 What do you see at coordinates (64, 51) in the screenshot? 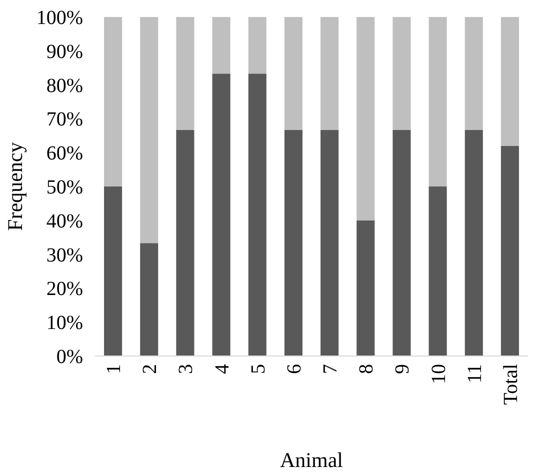
I see `y-tick-label: 90%` at bounding box center [64, 51].